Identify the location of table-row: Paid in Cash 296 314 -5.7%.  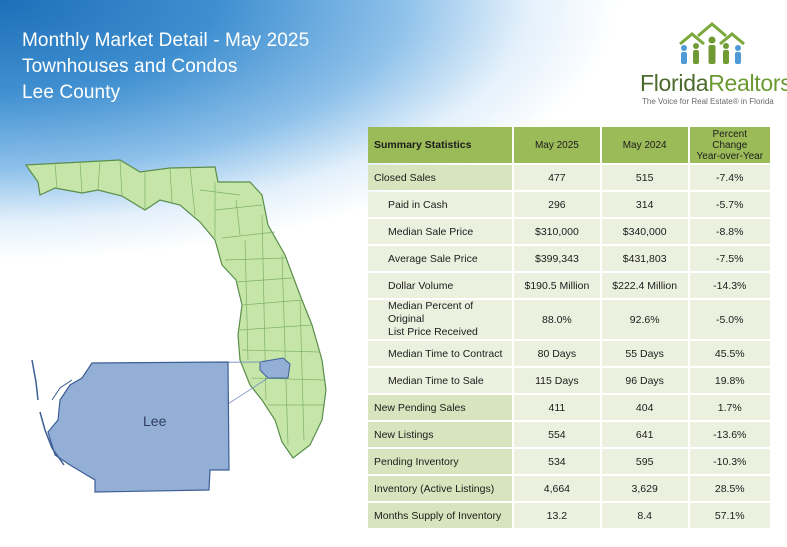
(569, 204).